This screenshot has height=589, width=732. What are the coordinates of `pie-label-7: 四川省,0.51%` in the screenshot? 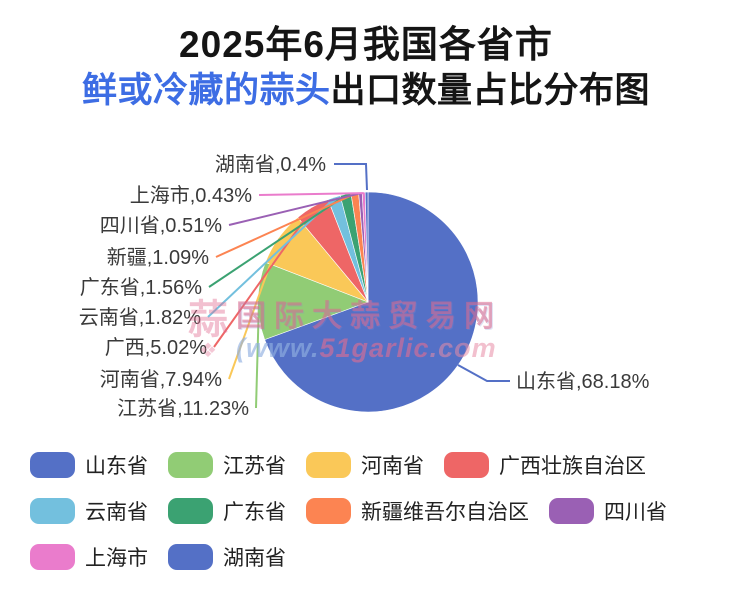 It's located at (161, 225).